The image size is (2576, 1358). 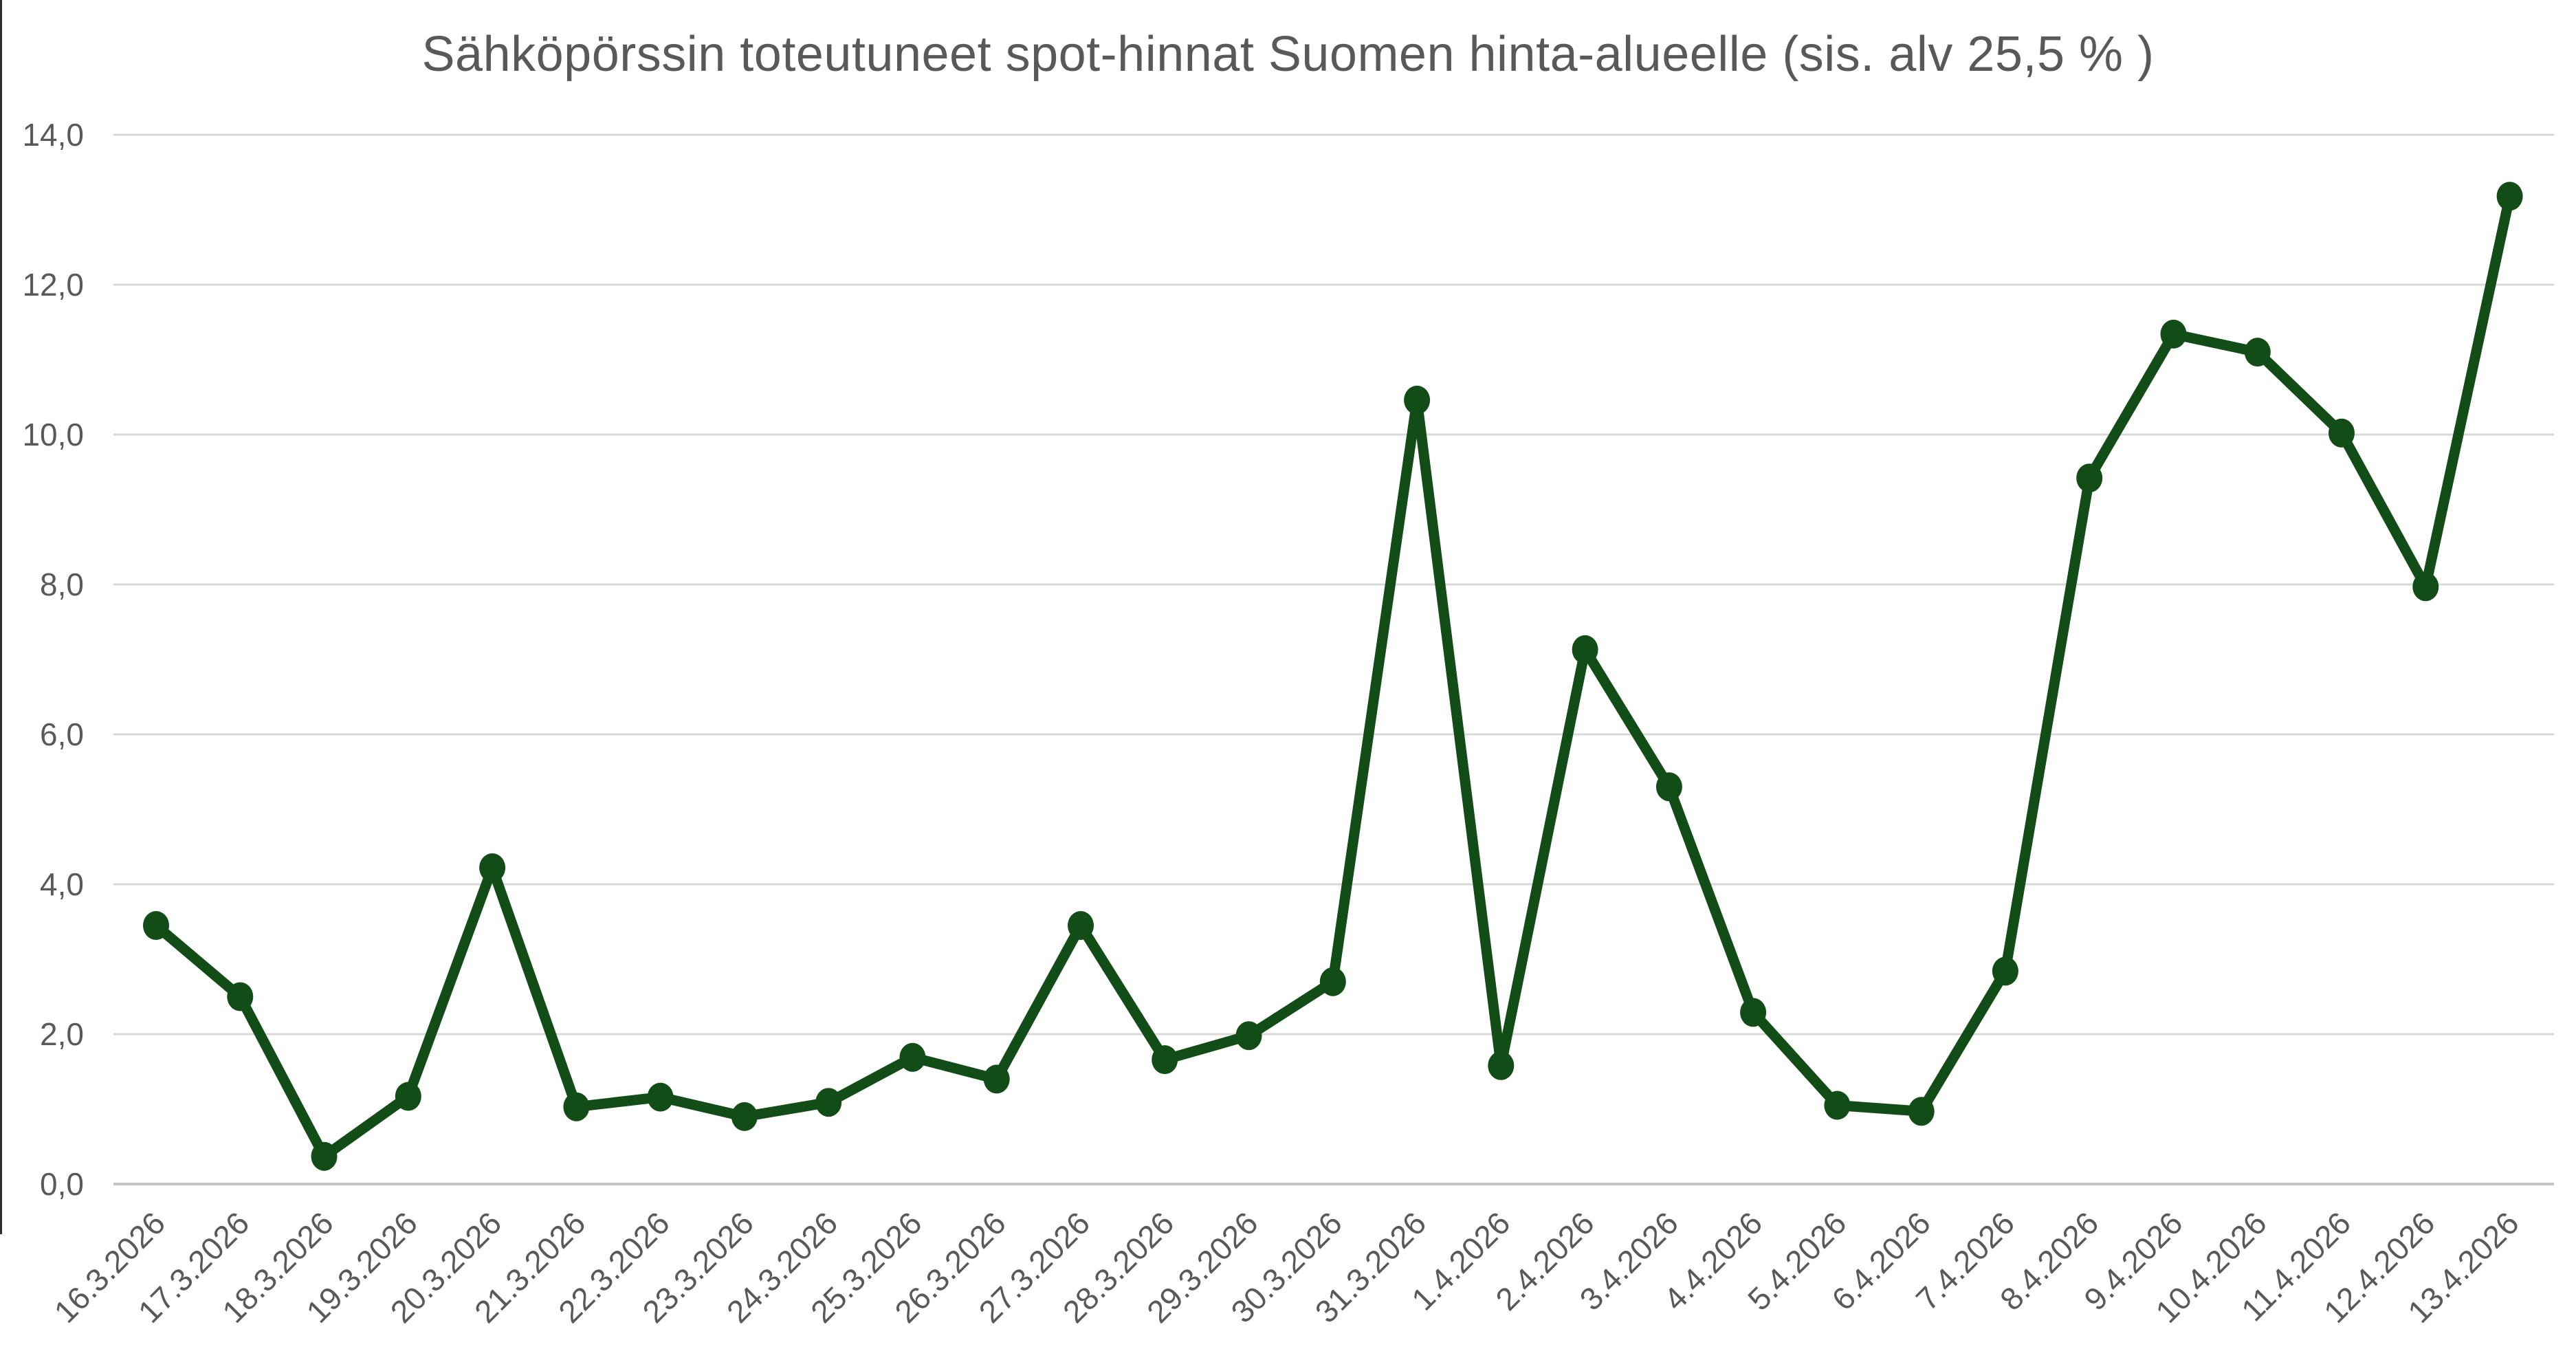 I want to click on y-tick-label: 14,0, so click(x=53, y=135).